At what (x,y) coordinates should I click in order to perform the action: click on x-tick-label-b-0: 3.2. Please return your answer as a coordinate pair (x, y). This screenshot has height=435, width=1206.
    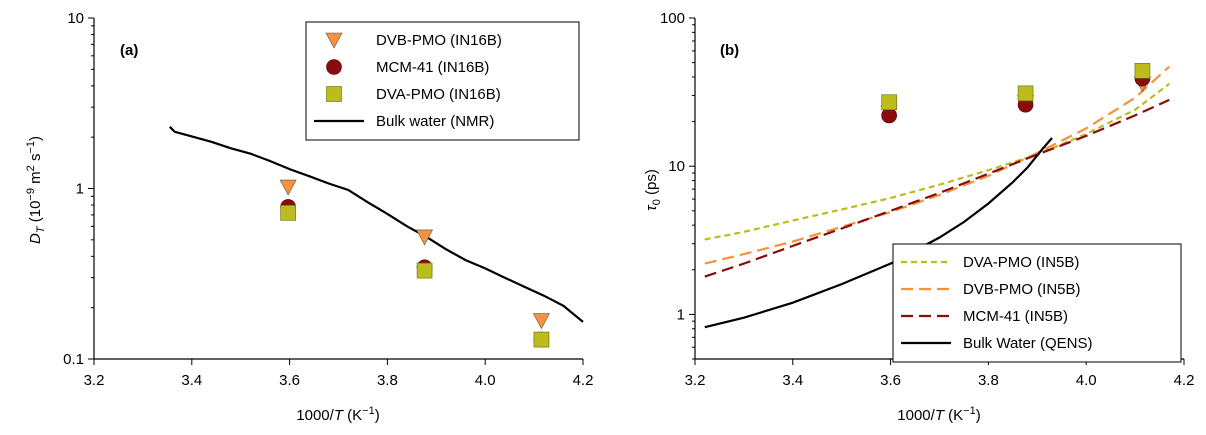
    Looking at the image, I should click on (695, 380).